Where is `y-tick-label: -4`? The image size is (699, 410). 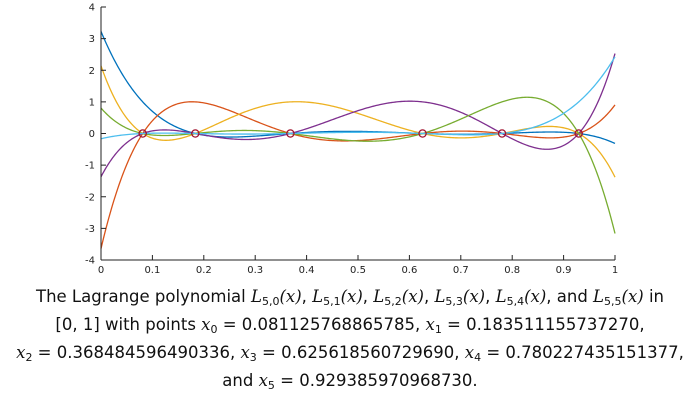
y-tick-label: -4 is located at coordinates (90, 261).